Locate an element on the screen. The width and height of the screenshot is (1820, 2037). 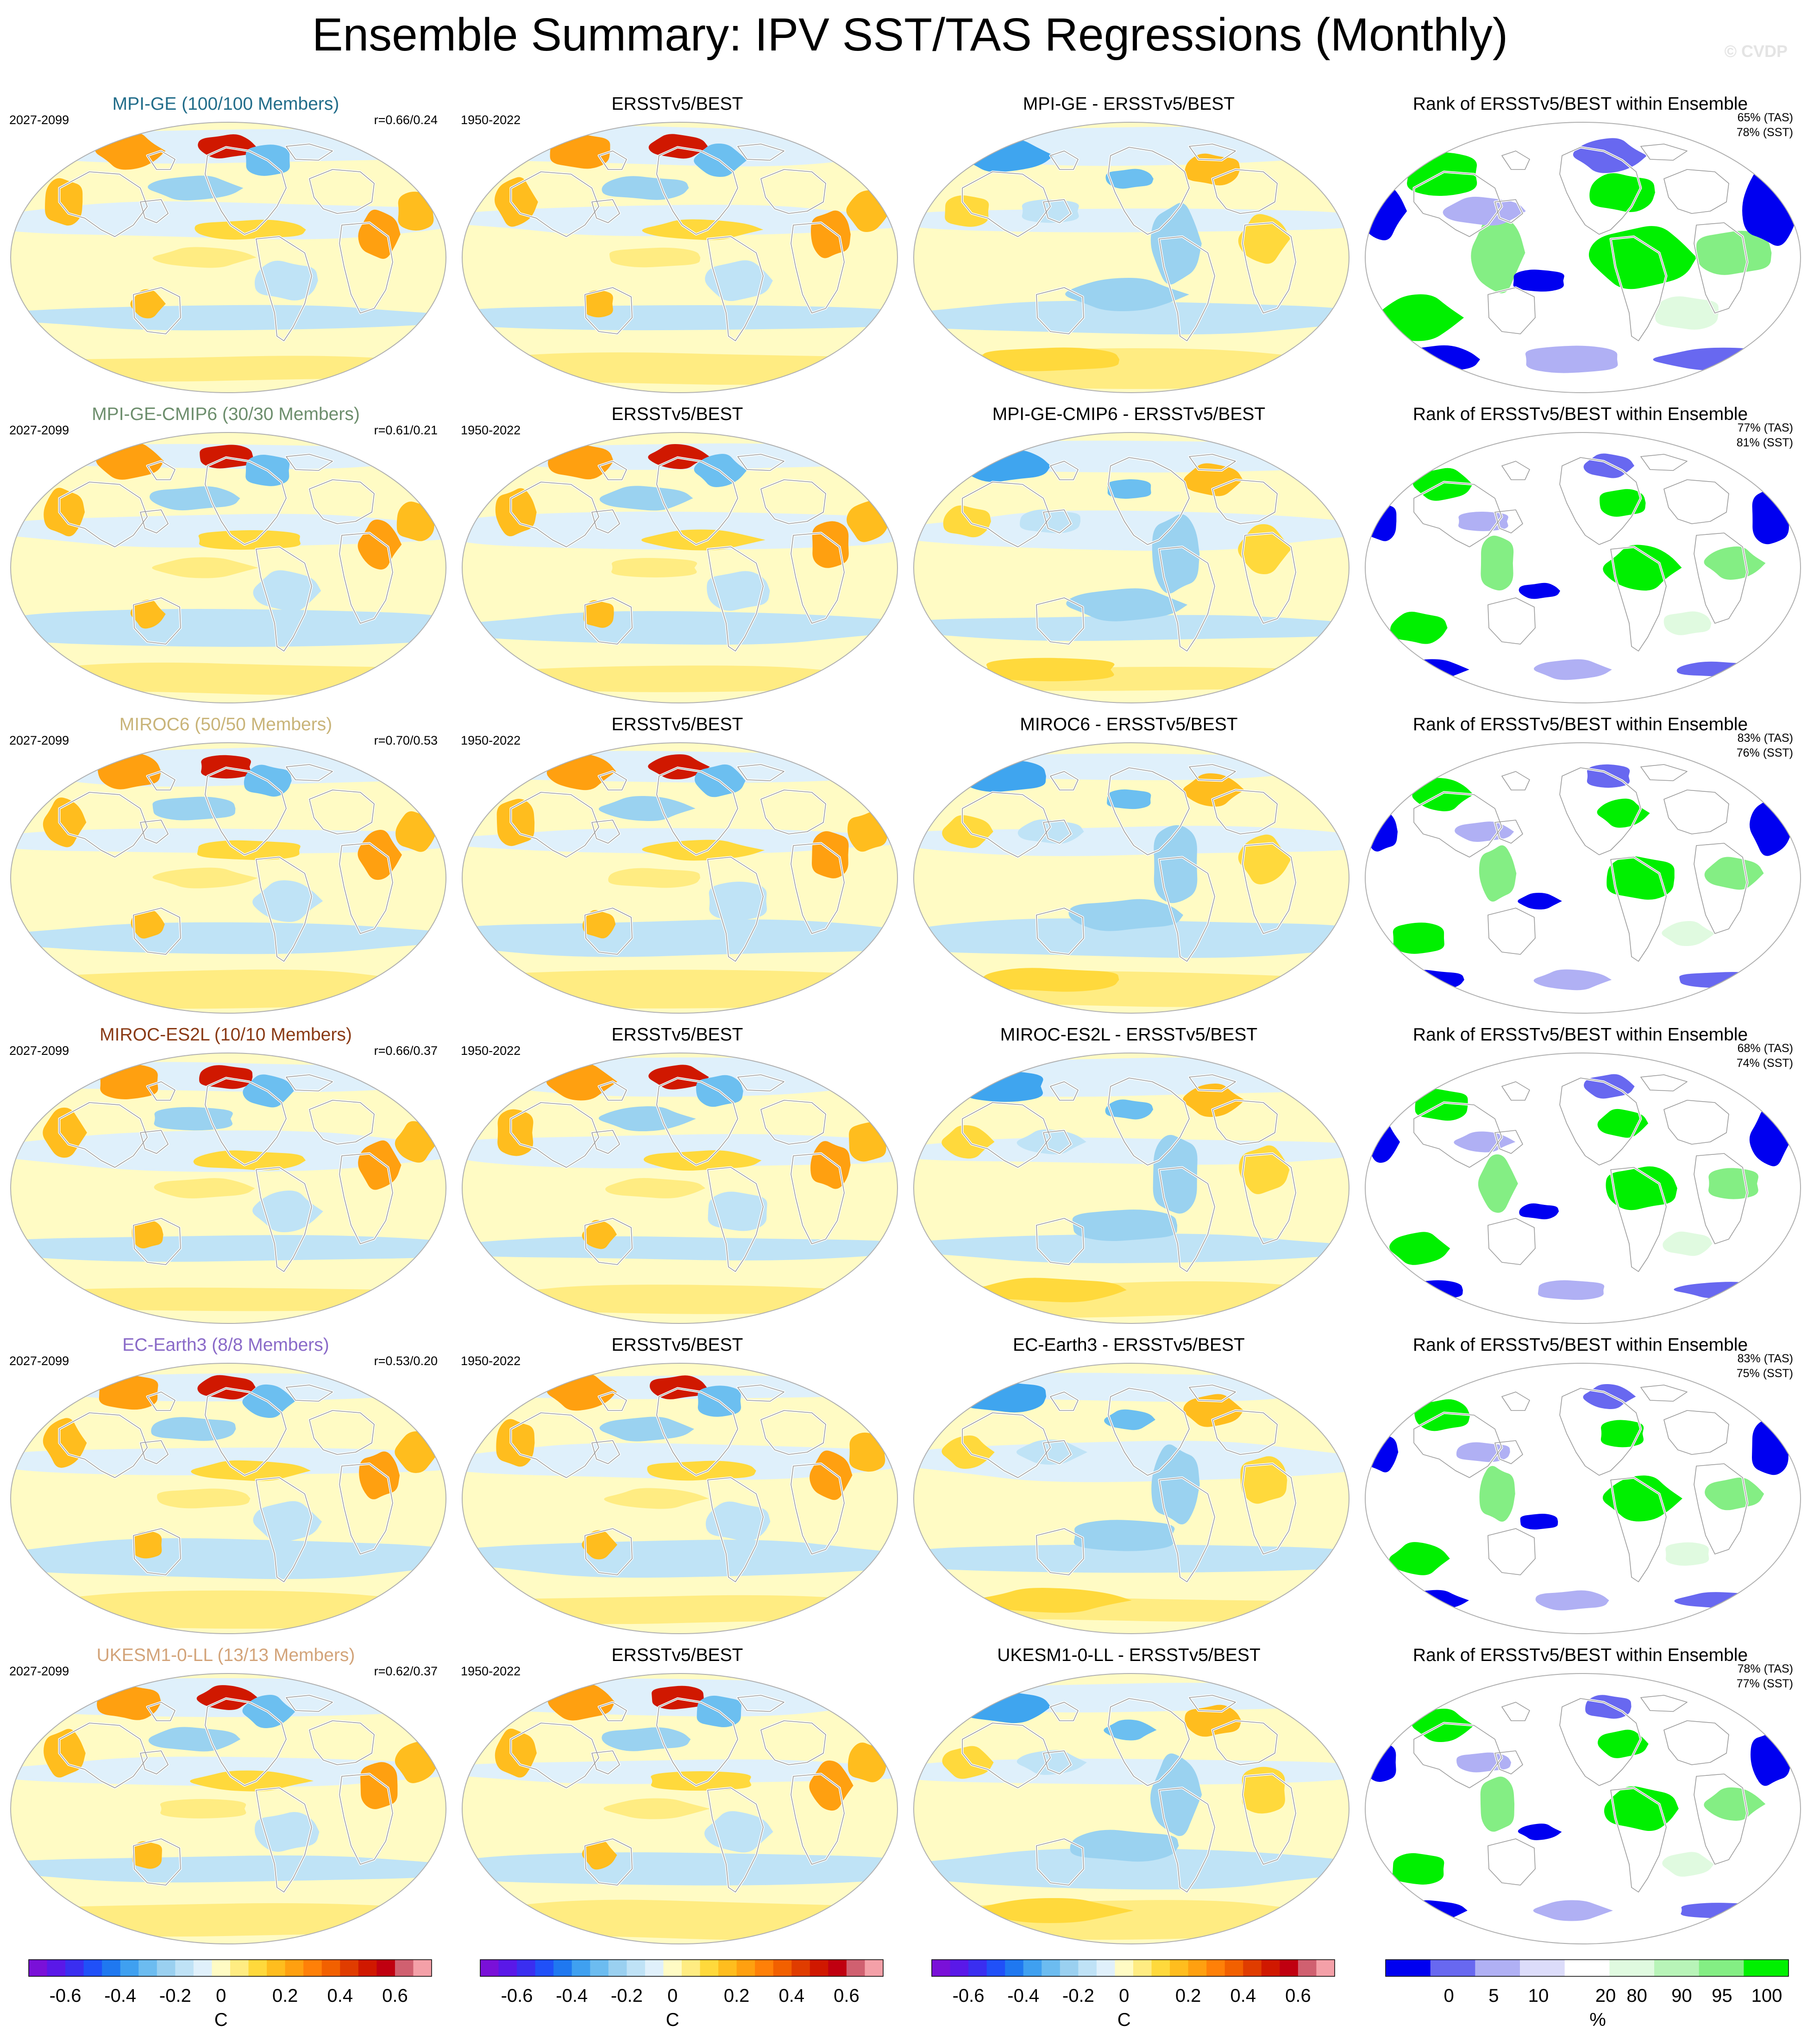
correlation-label: r=0.70/0.53 is located at coordinates (406, 740).